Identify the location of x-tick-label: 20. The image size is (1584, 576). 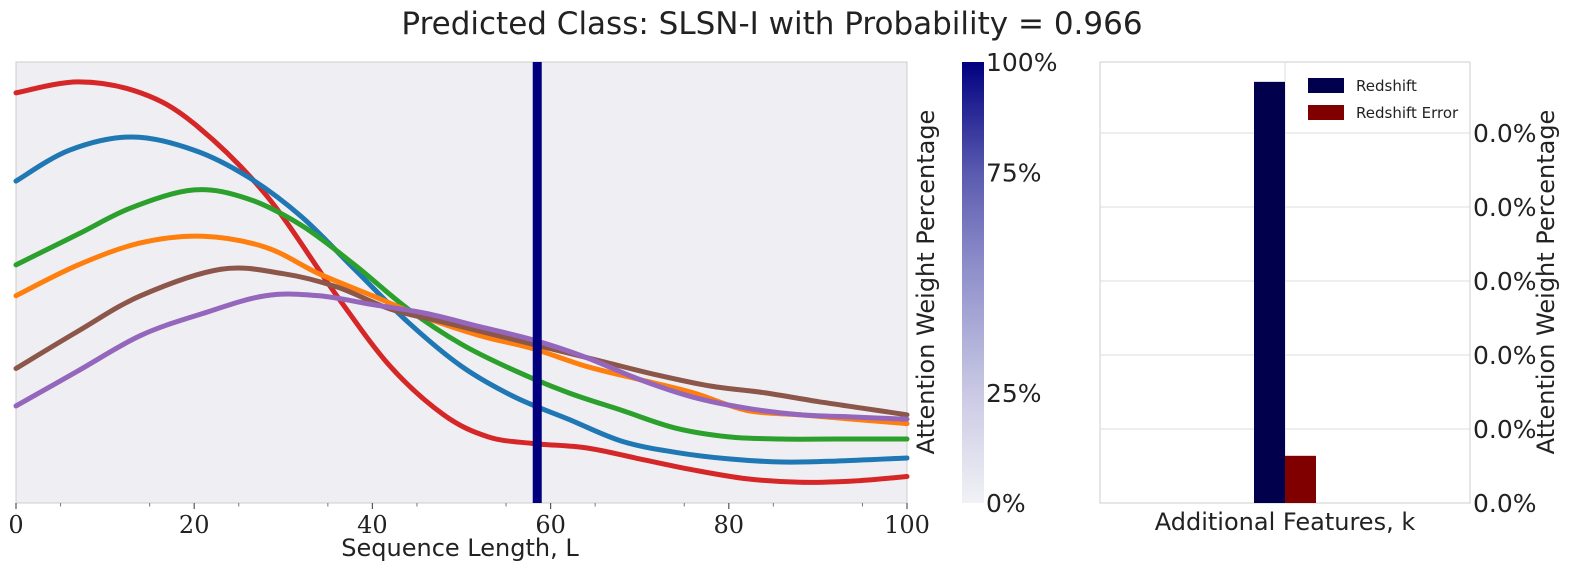
(194, 525).